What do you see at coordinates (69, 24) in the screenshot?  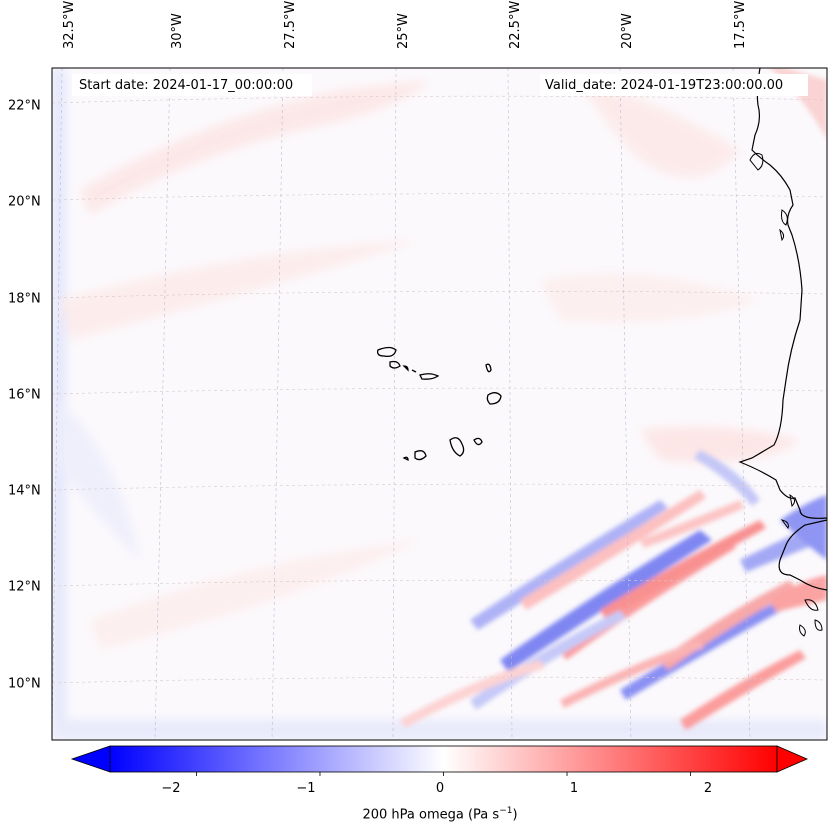 I see `lon-label: 32.5°W` at bounding box center [69, 24].